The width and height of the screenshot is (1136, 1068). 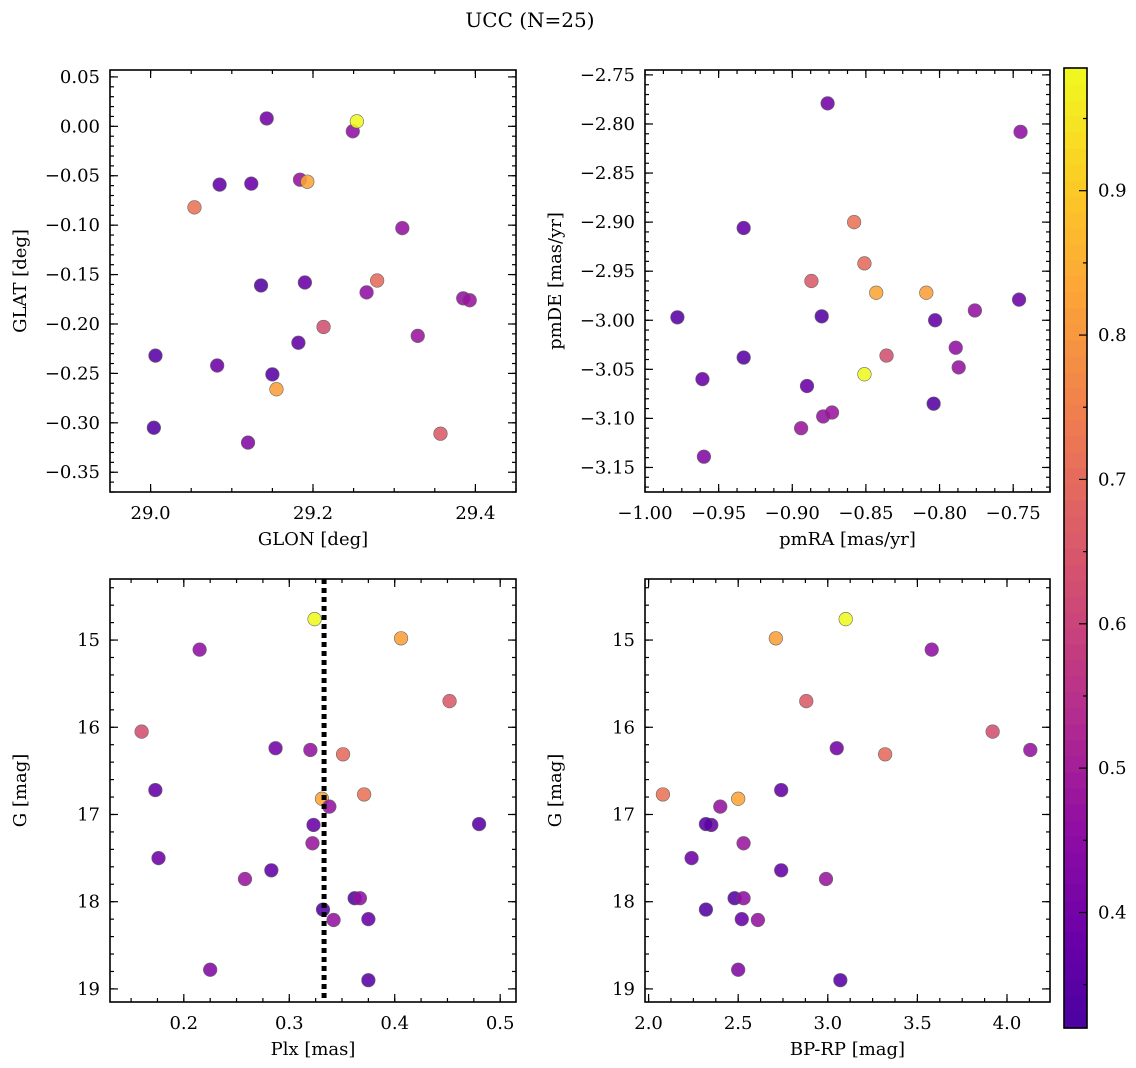 What do you see at coordinates (72, 423) in the screenshot?
I see `y-tick-label: −0.30` at bounding box center [72, 423].